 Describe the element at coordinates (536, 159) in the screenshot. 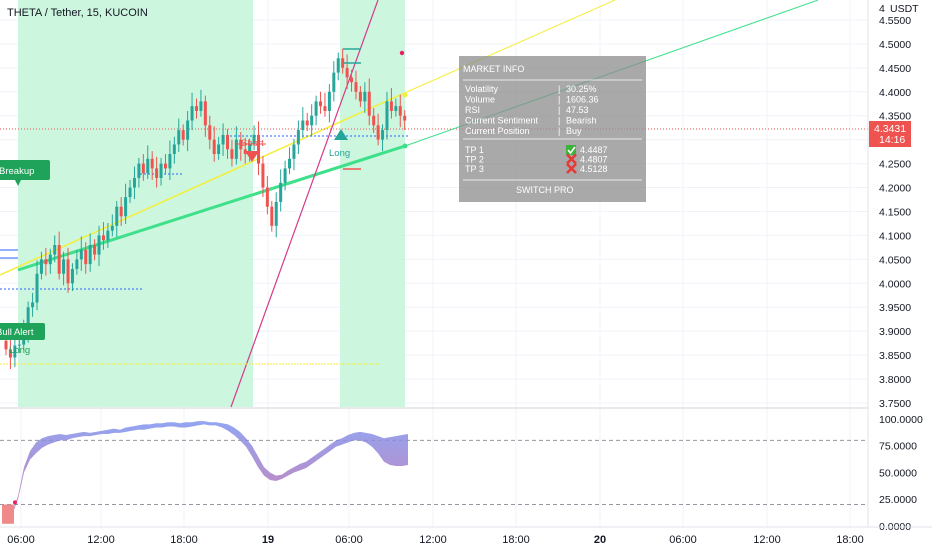

I see `market-info-targets: TP 1 4.4487 TP 2 4.4807 TP 3 4.5128` at that location.